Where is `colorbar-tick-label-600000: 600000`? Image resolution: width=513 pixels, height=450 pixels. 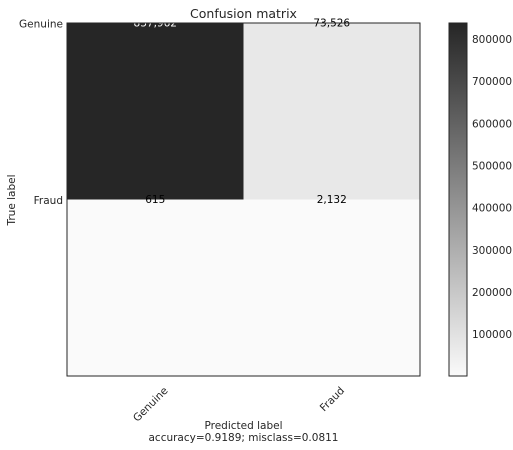 colorbar-tick-label-600000: 600000 is located at coordinates (492, 124).